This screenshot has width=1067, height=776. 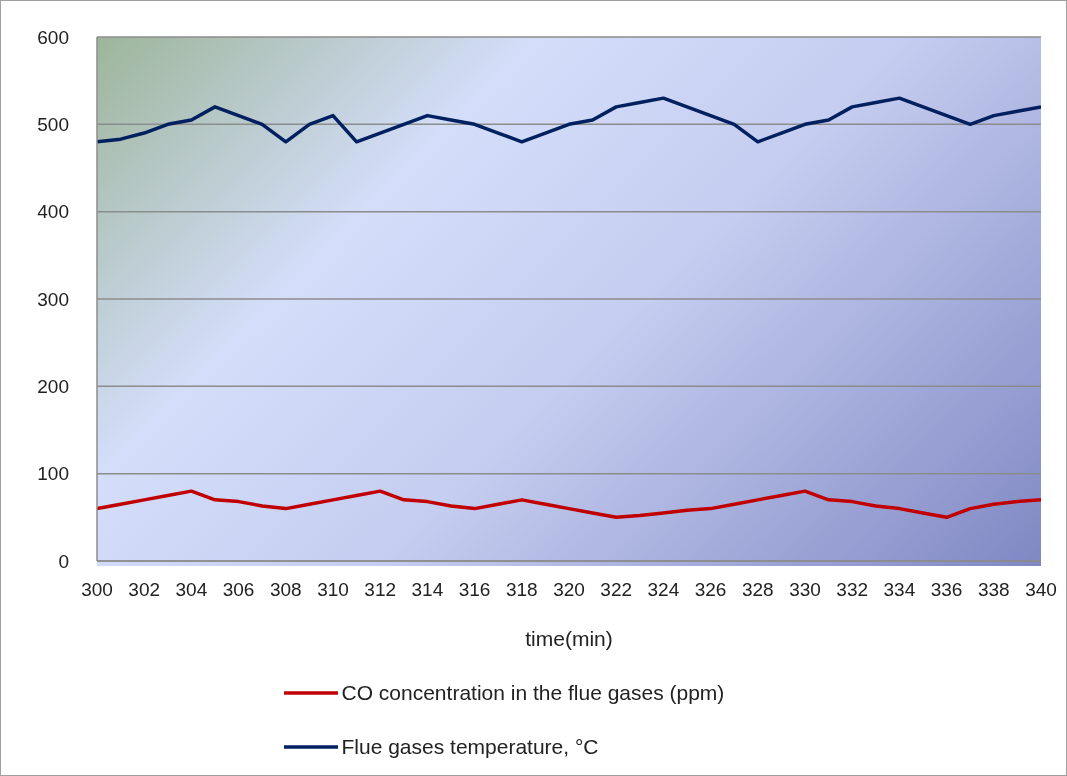 I want to click on y-tick-label: 0, so click(x=63, y=561).